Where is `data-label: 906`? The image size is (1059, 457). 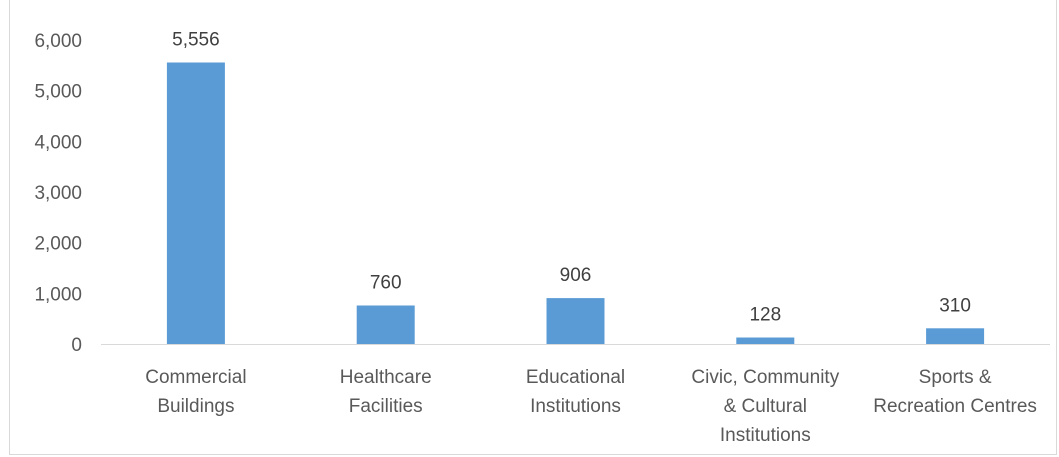 data-label: 906 is located at coordinates (576, 275).